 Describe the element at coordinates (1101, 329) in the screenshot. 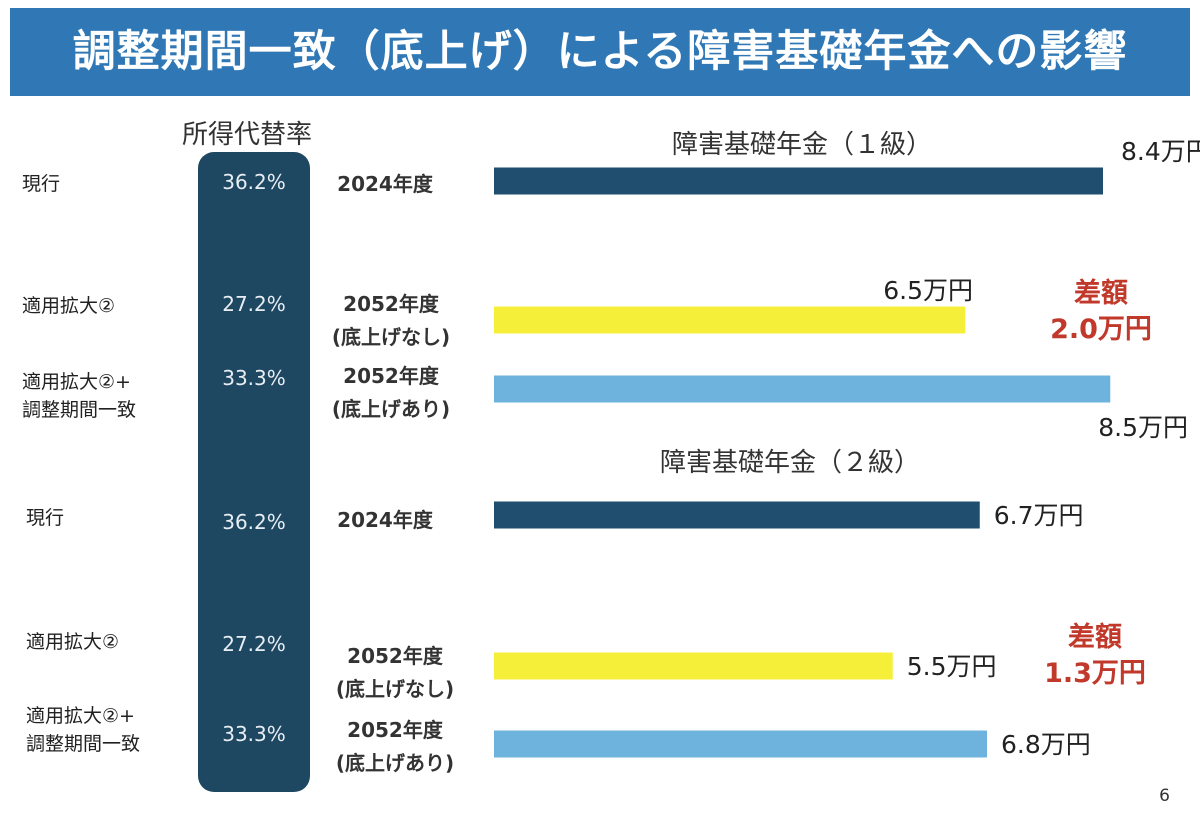

I see `difference-value: 2.0万円` at that location.